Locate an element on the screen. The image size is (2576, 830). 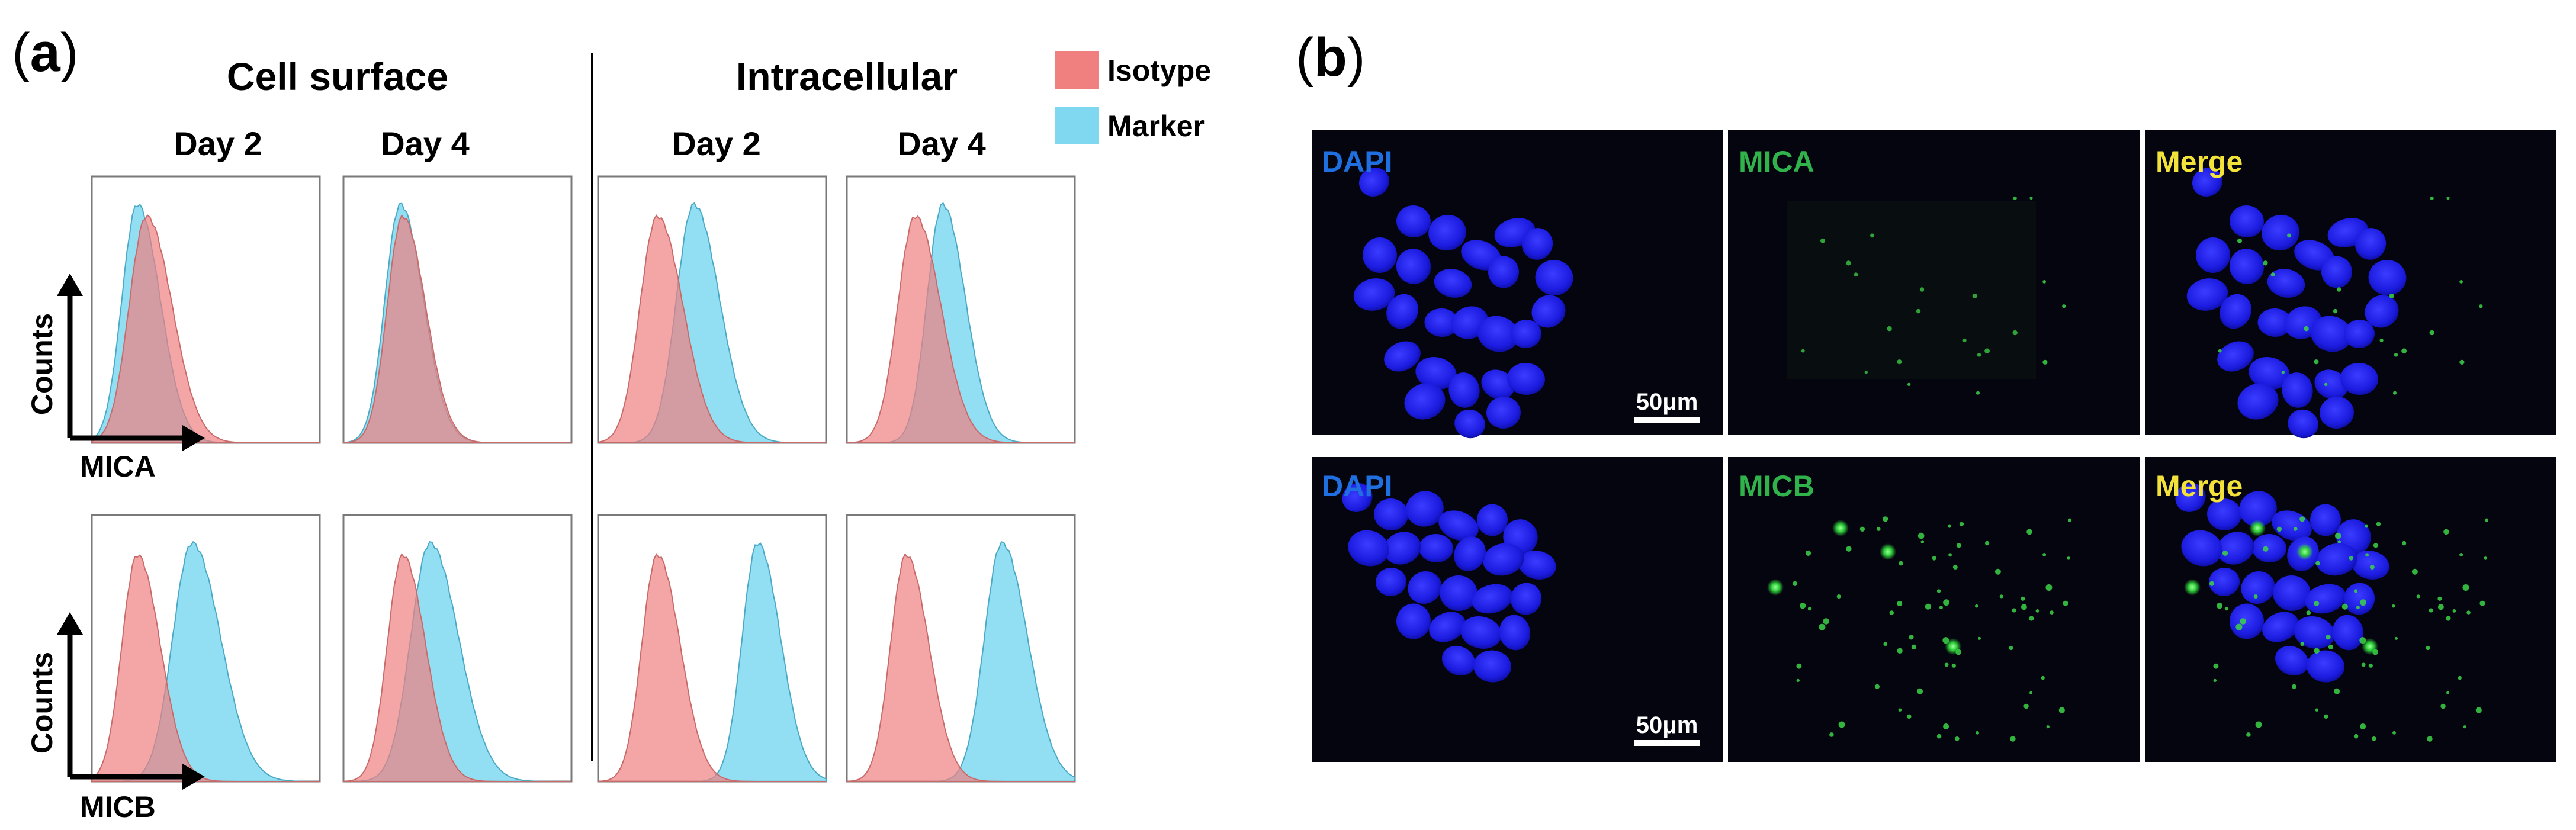
scale-bar-label-2: 50μm is located at coordinates (1667, 725).